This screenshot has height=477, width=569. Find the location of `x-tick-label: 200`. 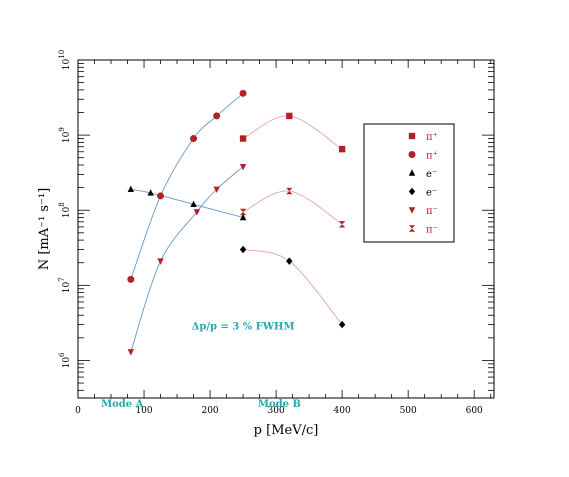

x-tick-label: 200 is located at coordinates (209, 411).